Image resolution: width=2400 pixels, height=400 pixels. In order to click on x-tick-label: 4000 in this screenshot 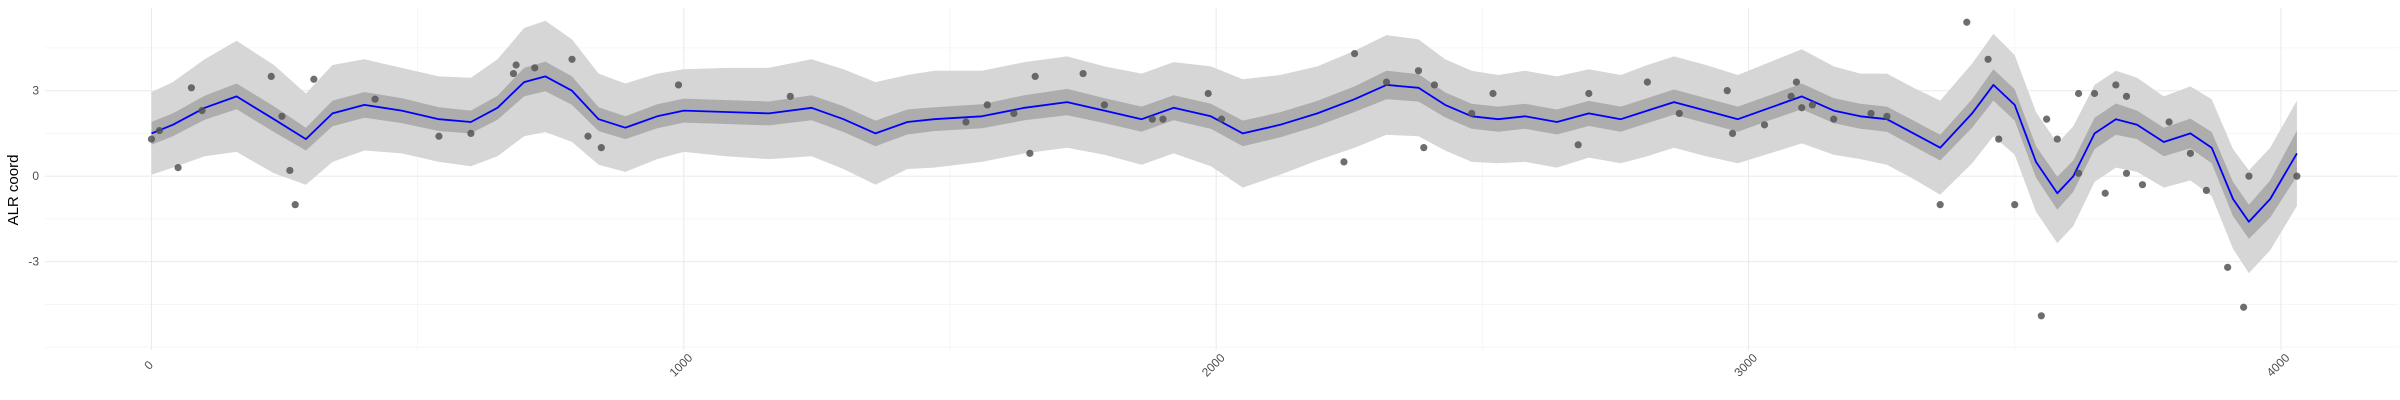, I will do `click(2278, 365)`.